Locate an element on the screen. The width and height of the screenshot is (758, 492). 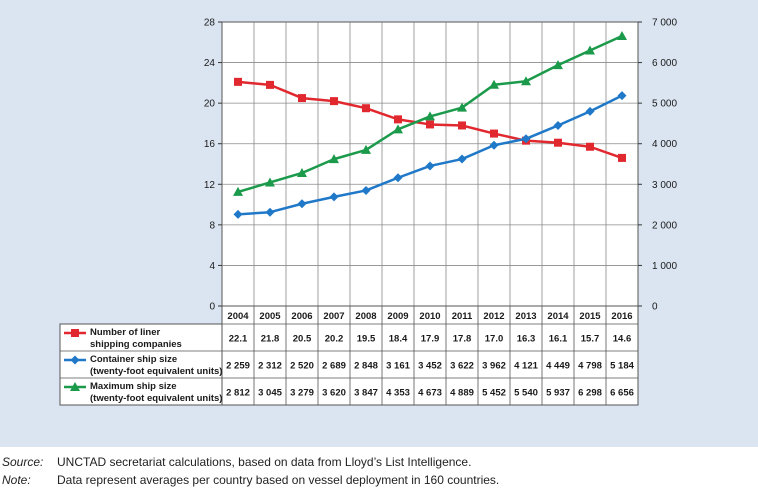
table-cell-value: 22.1 is located at coordinates (238, 339).